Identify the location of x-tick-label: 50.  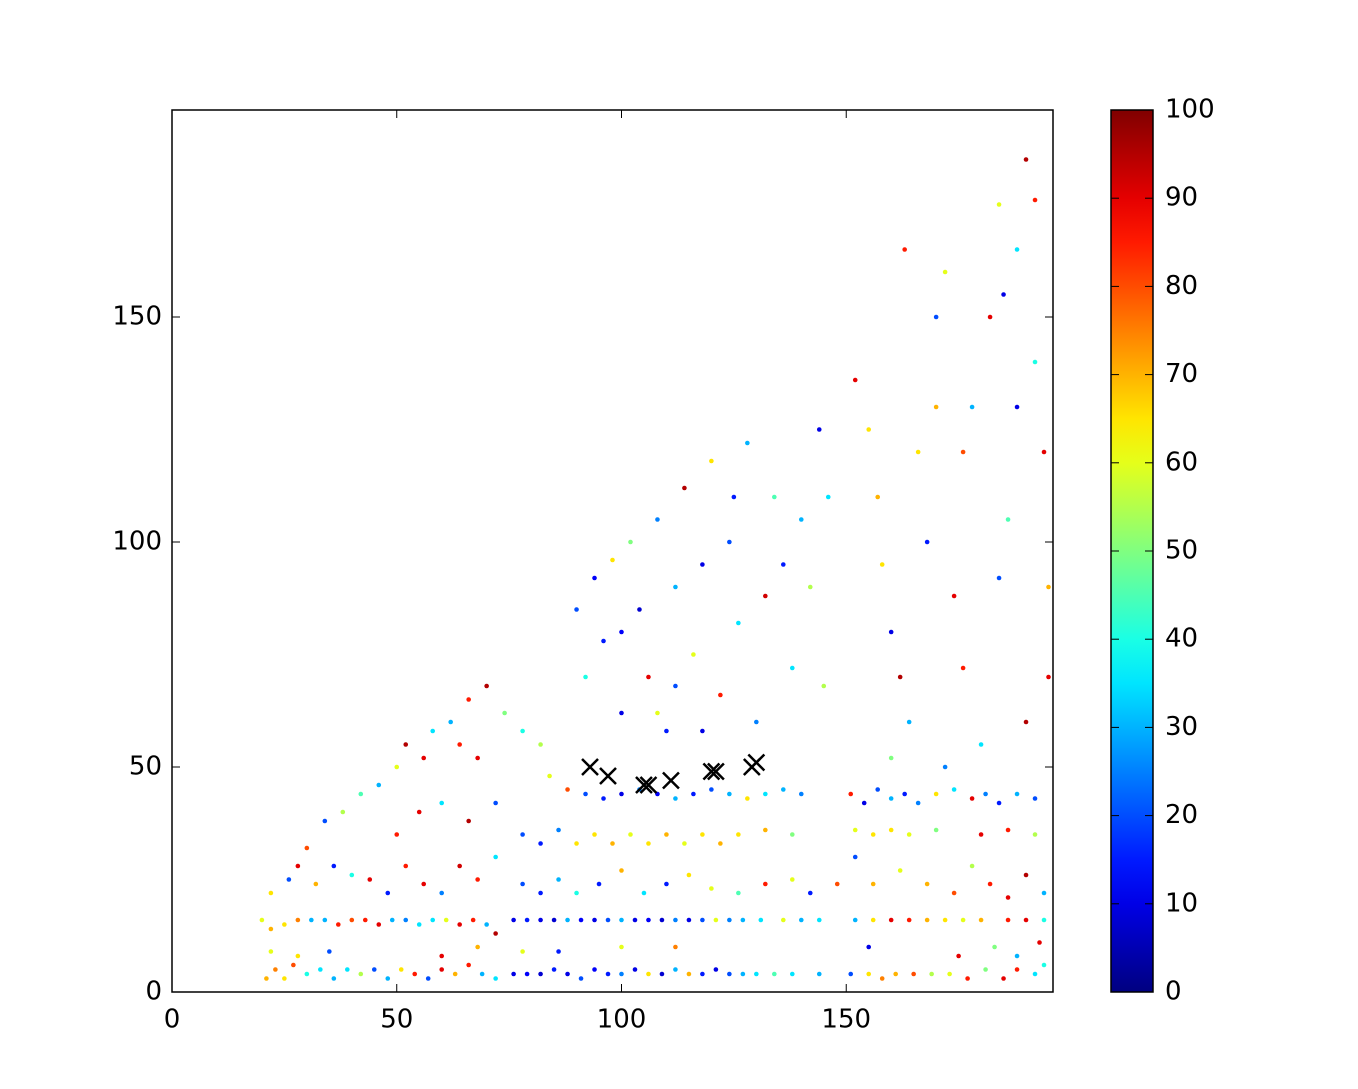
(396, 1020).